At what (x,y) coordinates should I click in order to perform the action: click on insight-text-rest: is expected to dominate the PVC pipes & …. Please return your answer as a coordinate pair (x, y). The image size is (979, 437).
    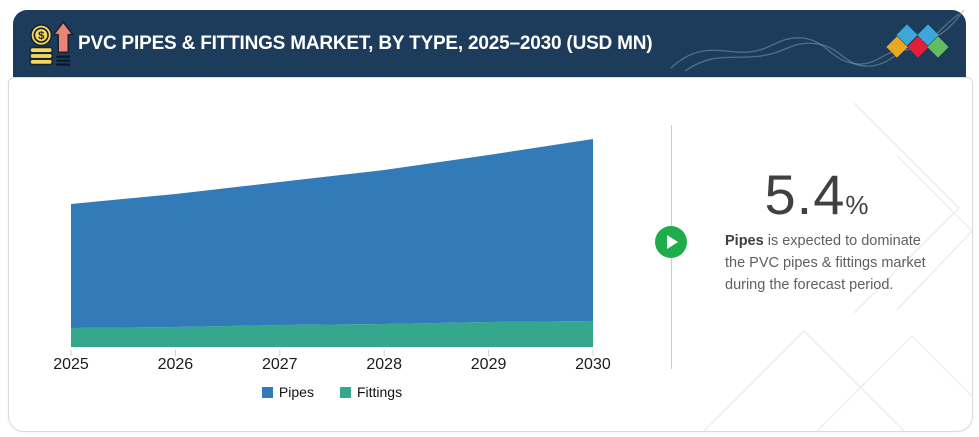
    Looking at the image, I should click on (825, 263).